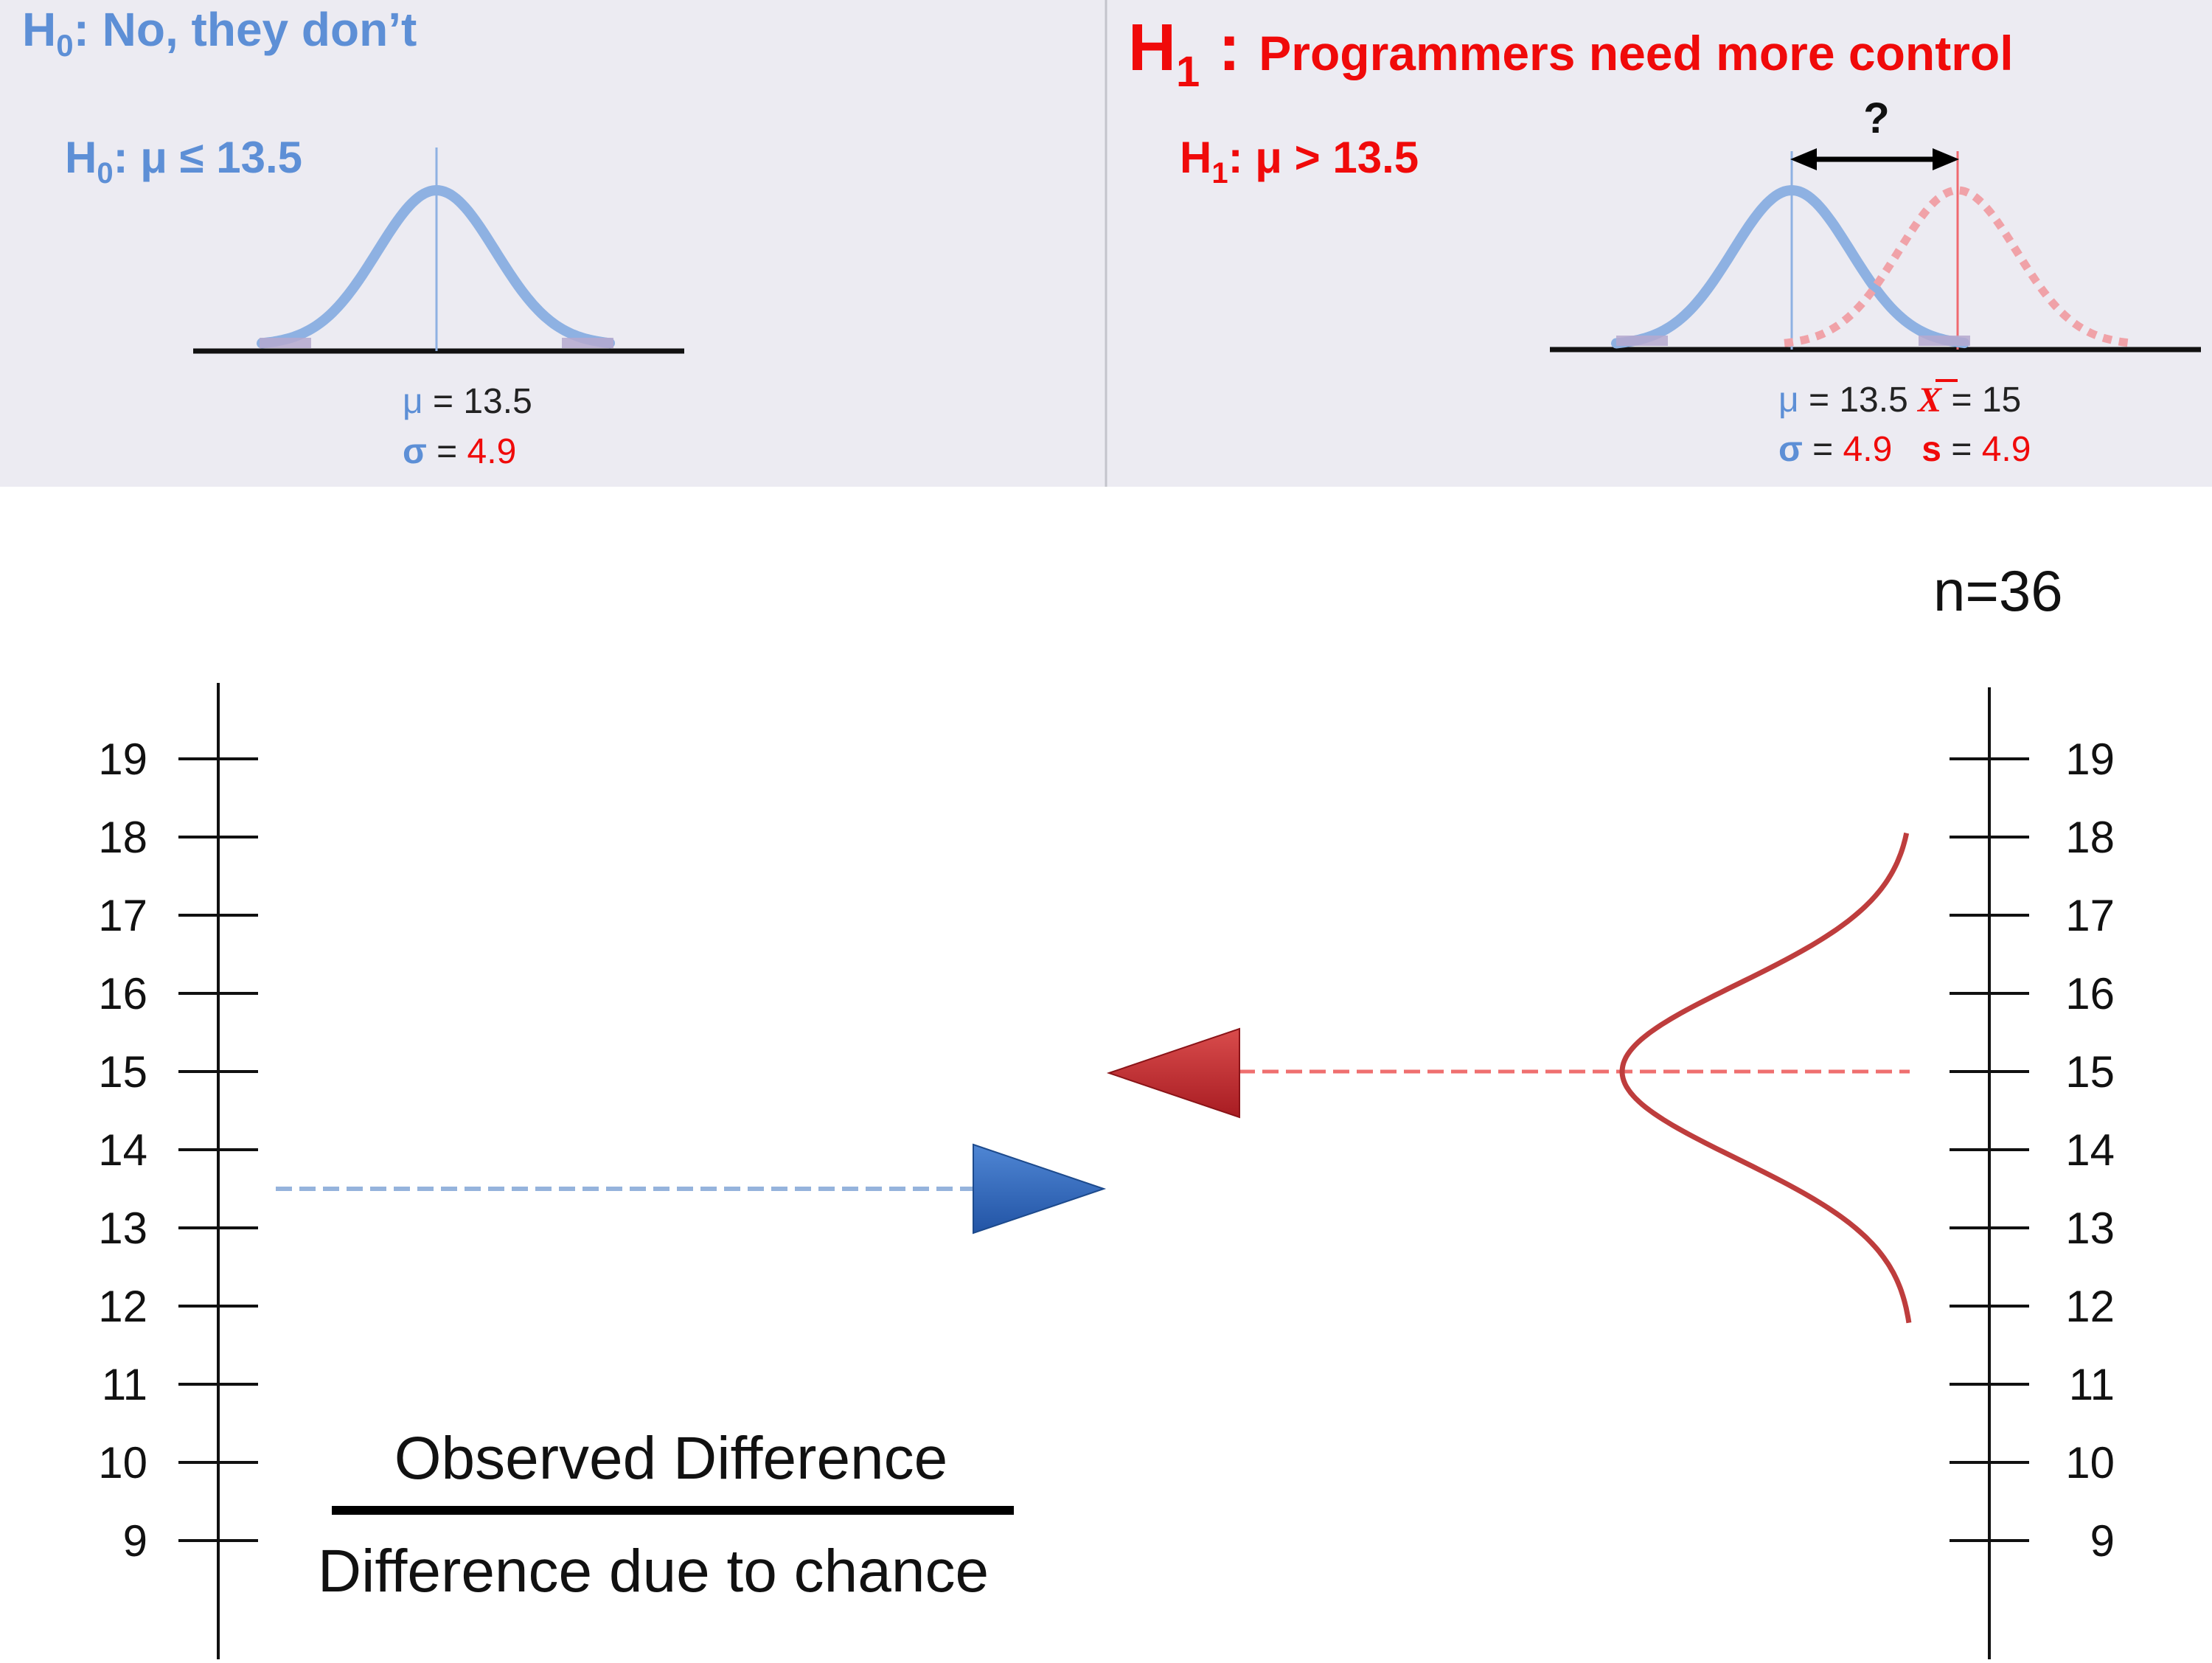 The image size is (2212, 1663). Describe the element at coordinates (1173, 1073) in the screenshot. I see `sample-mean-pointer-triangle` at that location.